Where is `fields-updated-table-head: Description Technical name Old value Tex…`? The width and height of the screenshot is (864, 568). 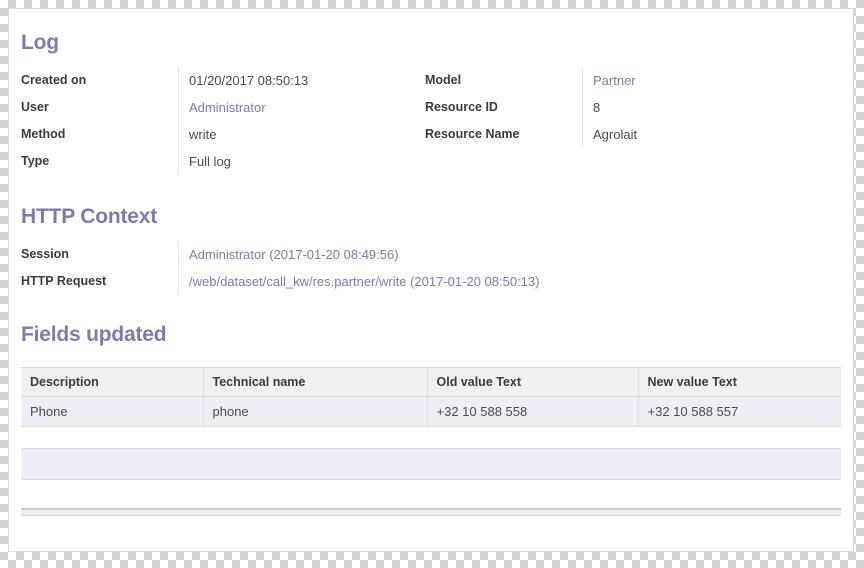 fields-updated-table-head: Description Technical name Old value Tex… is located at coordinates (431, 382).